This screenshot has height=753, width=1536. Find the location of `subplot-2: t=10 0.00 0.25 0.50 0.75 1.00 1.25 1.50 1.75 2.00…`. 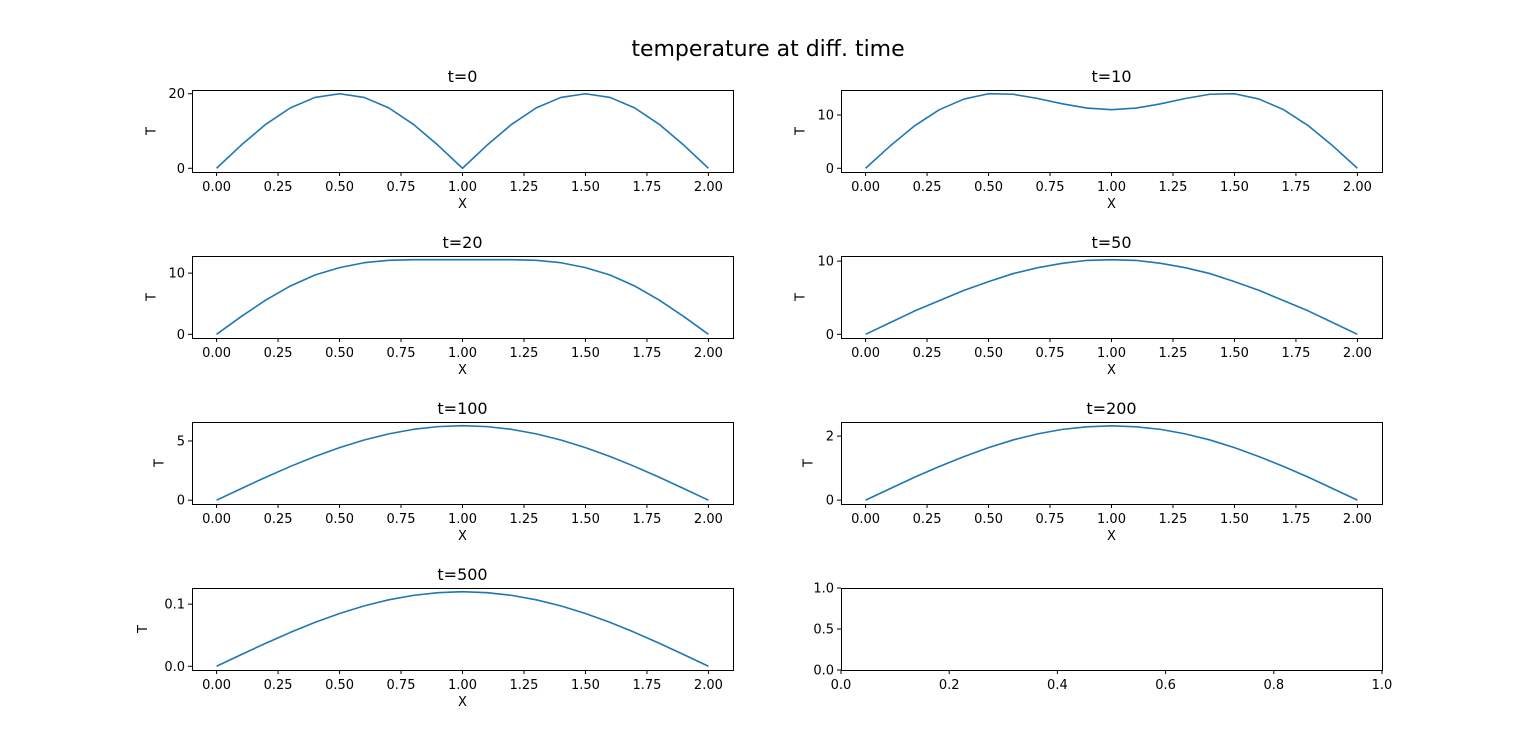

subplot-2: t=10 0.00 0.25 0.50 0.75 1.00 1.25 1.50 1.75 2.00… is located at coordinates (1088, 139).